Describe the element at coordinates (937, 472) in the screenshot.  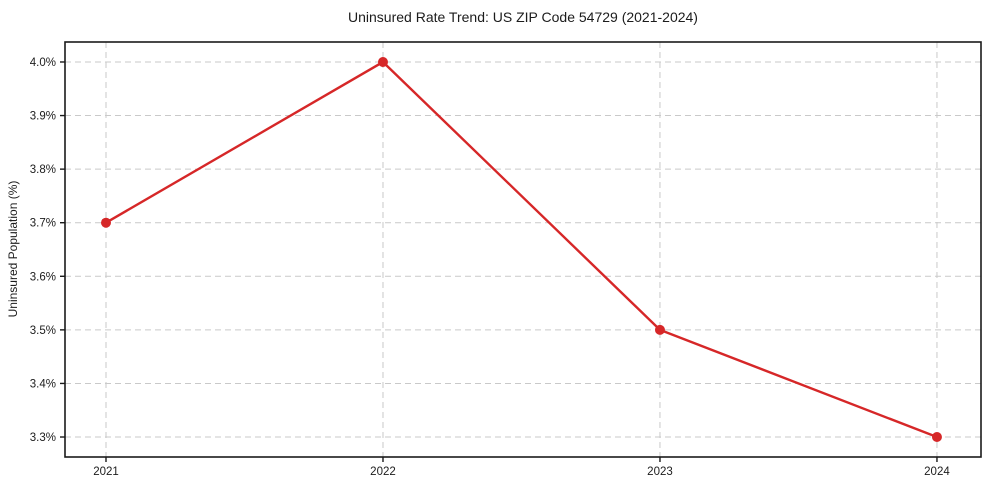
I see `x-tick-label: 2024` at that location.